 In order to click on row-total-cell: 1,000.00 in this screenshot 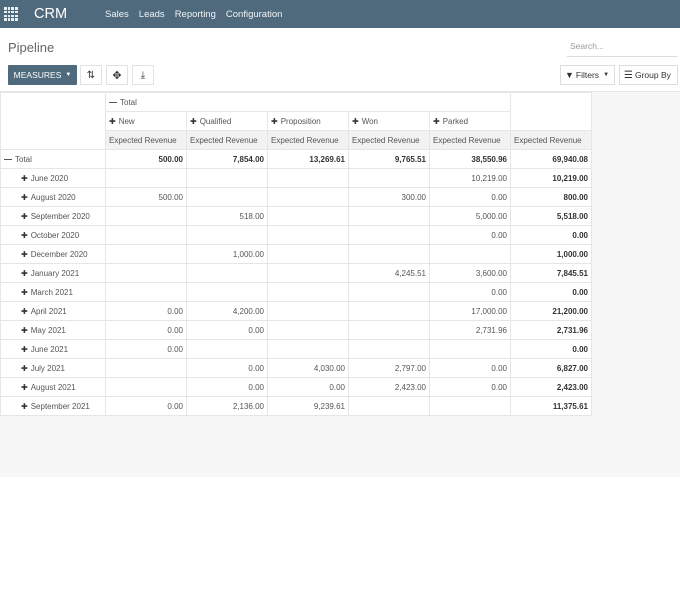, I will do `click(551, 254)`.